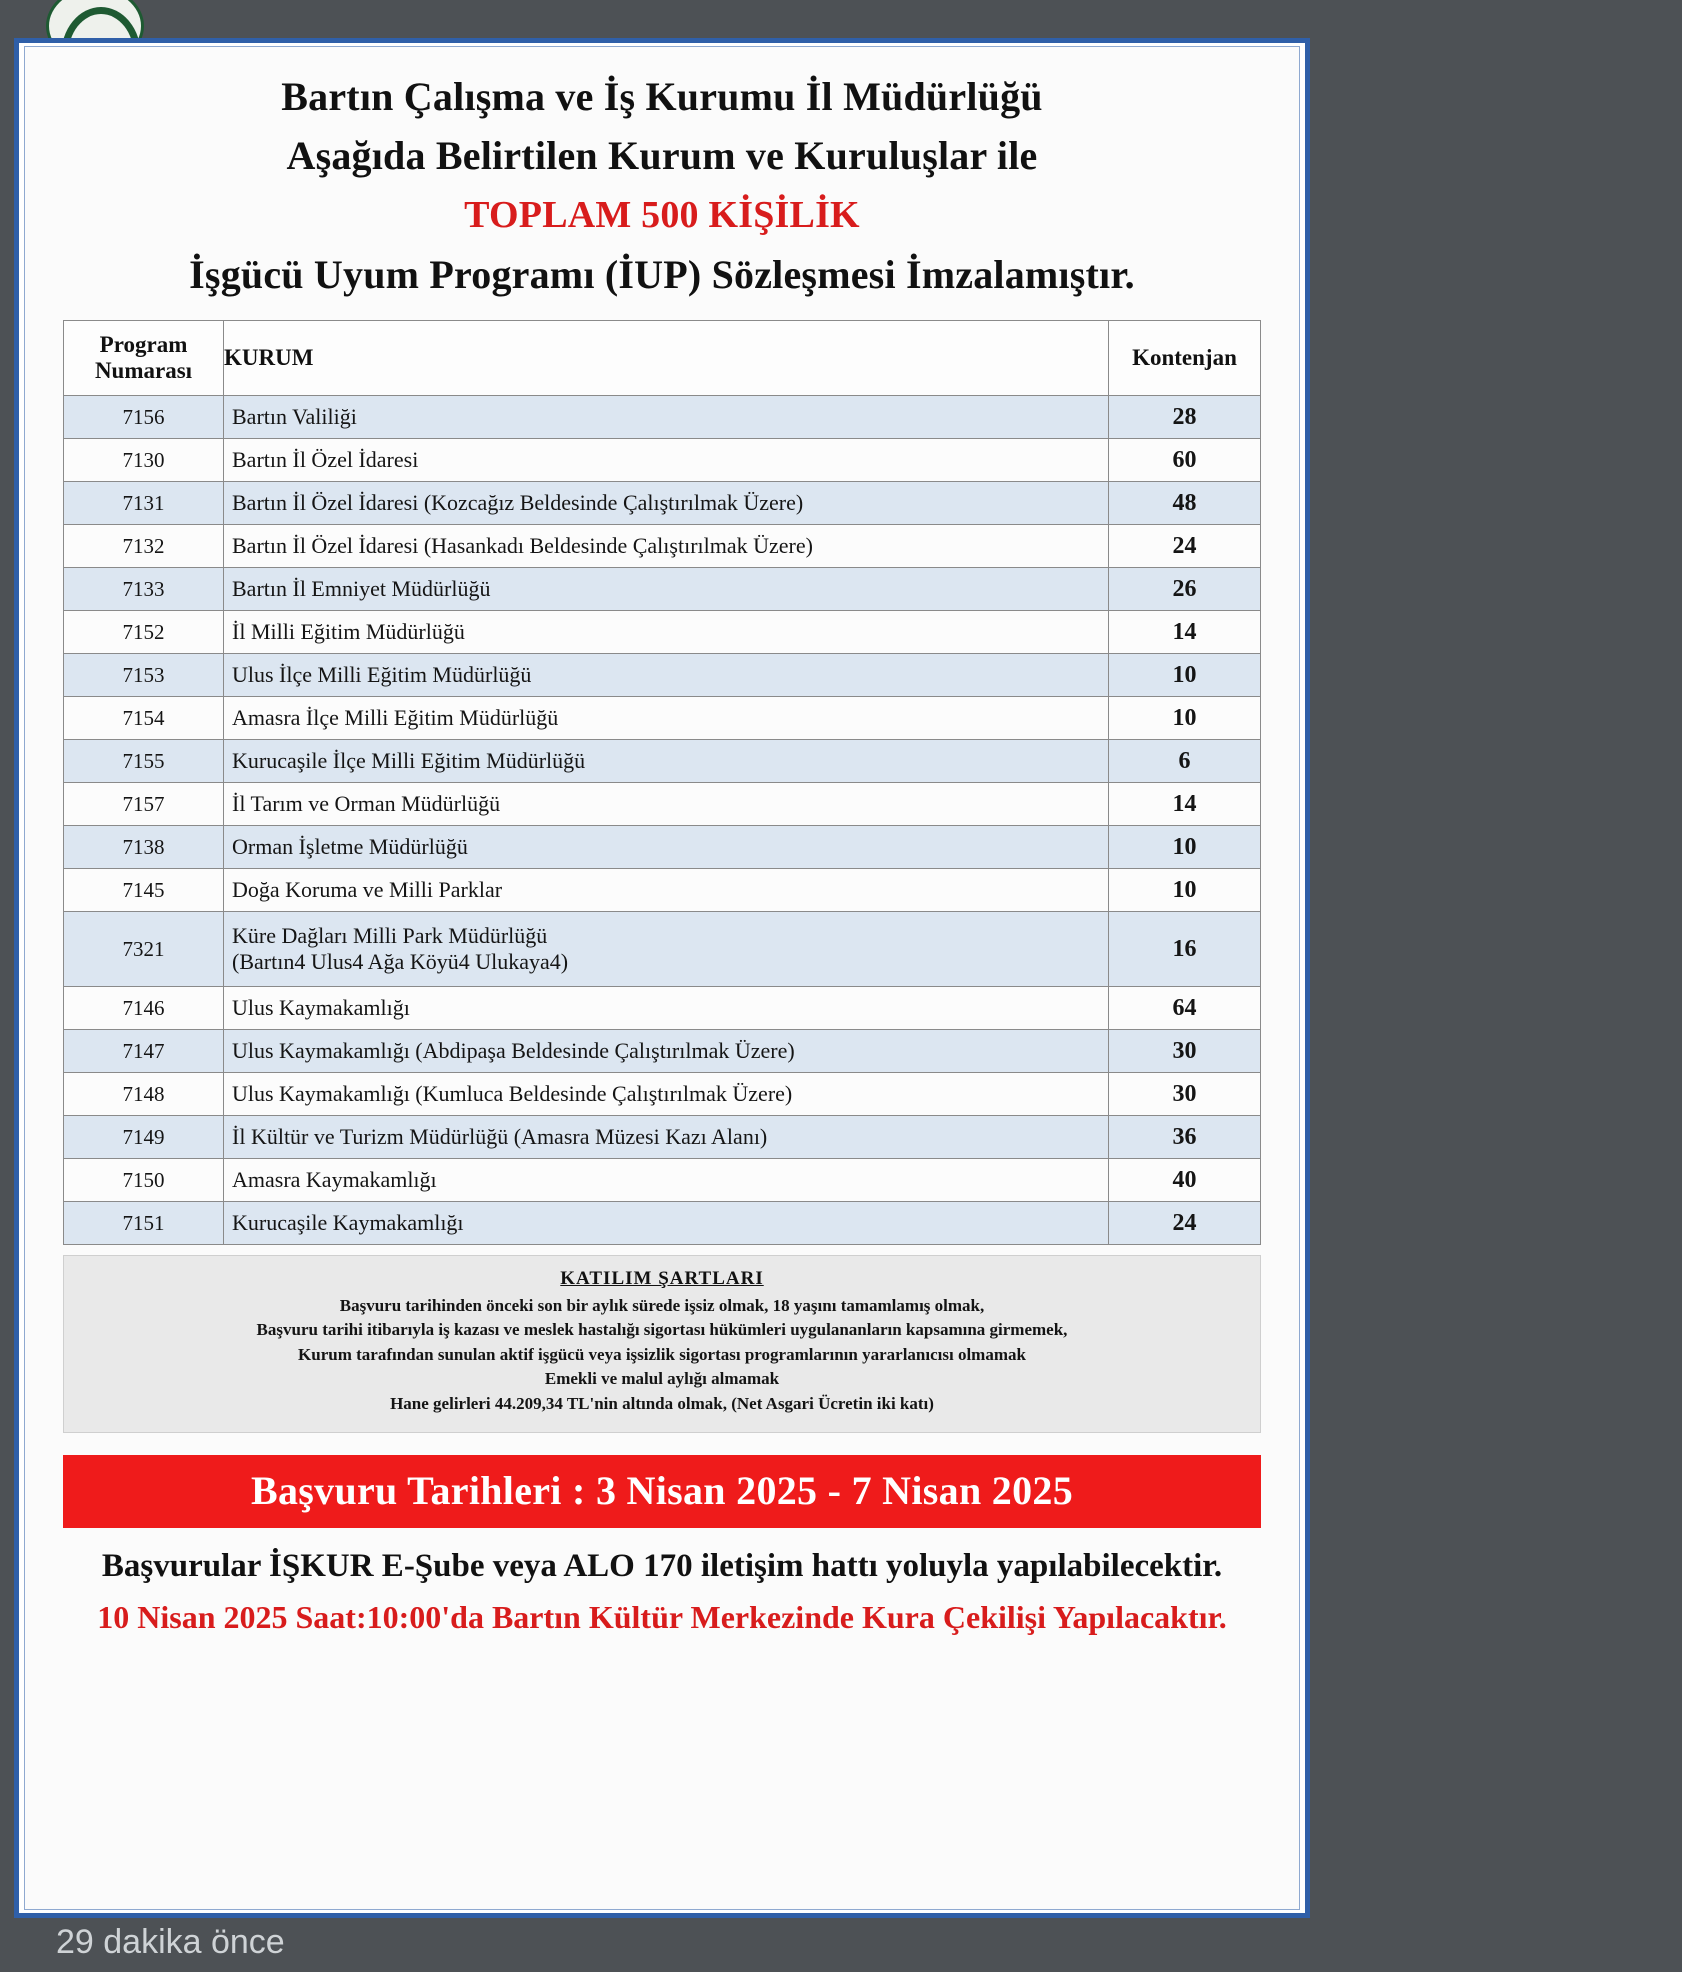 The height and width of the screenshot is (1972, 1682). Describe the element at coordinates (390, 936) in the screenshot. I see `kurum-line-1: Küre Dağları Milli Park Müdürlüğü` at that location.